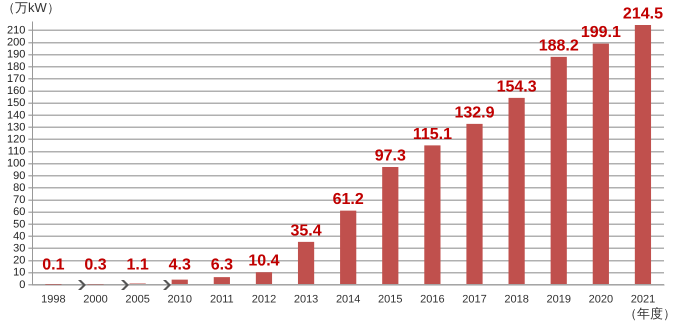  What do you see at coordinates (53, 265) in the screenshot?
I see `data-label: 0.1` at bounding box center [53, 265].